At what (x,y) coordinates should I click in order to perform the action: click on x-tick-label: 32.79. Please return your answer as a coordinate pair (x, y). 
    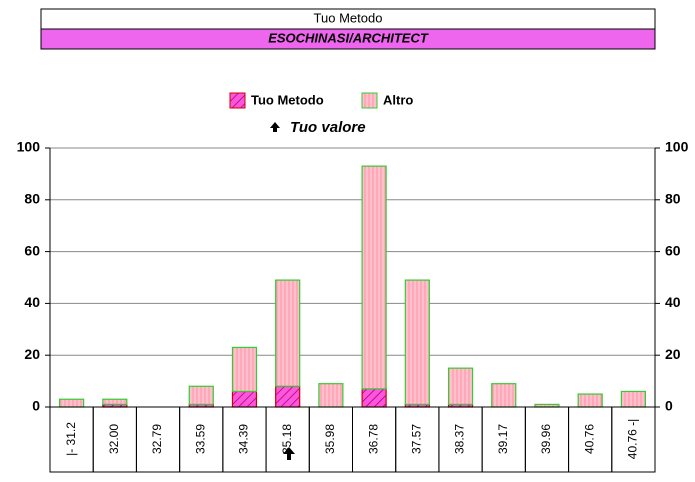
    Looking at the image, I should click on (157, 439).